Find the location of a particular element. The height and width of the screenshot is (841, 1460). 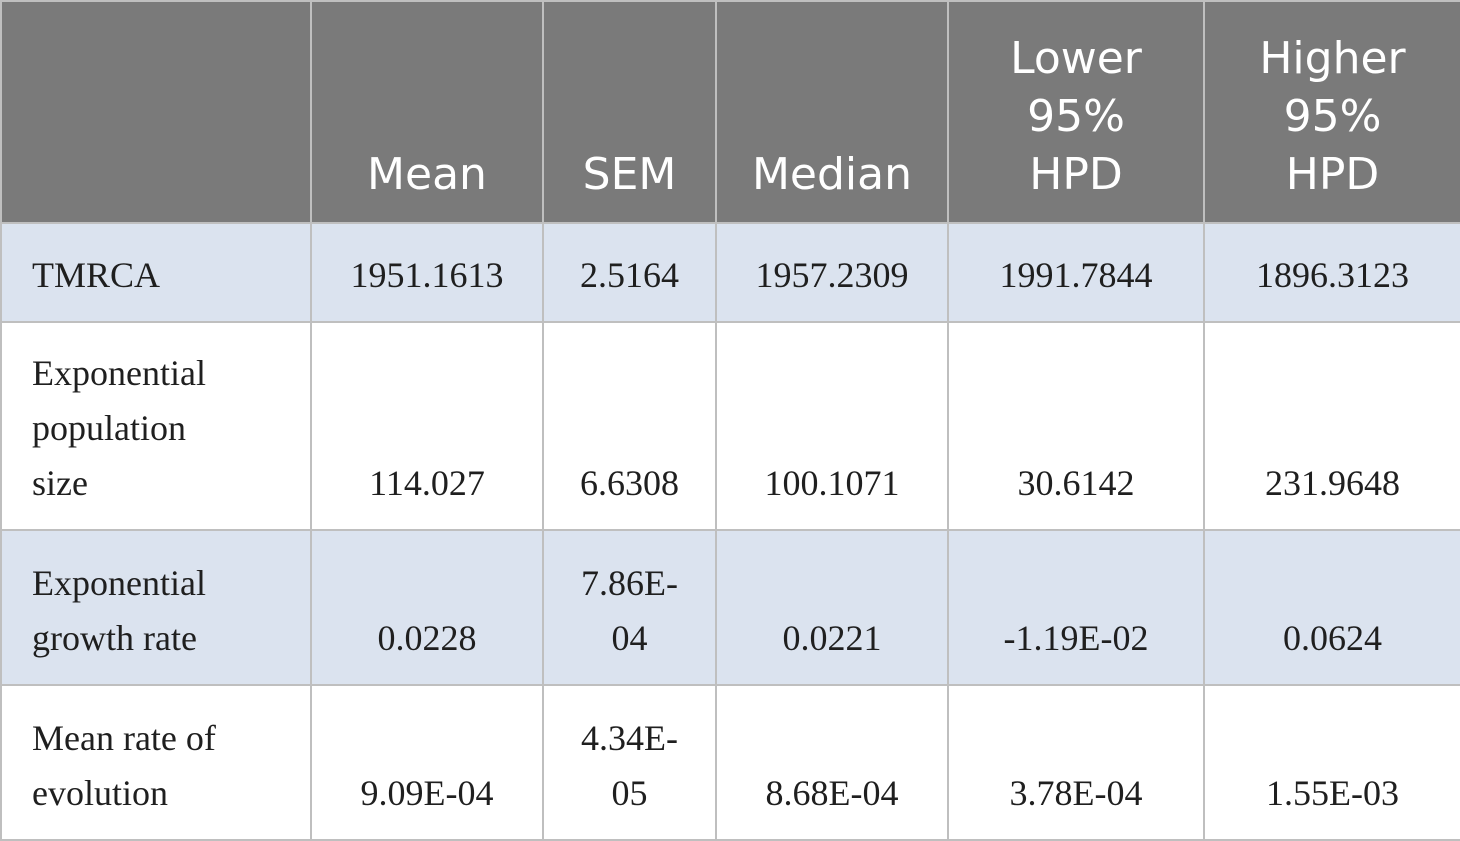

cell-text: 114.027 is located at coordinates (427, 483).